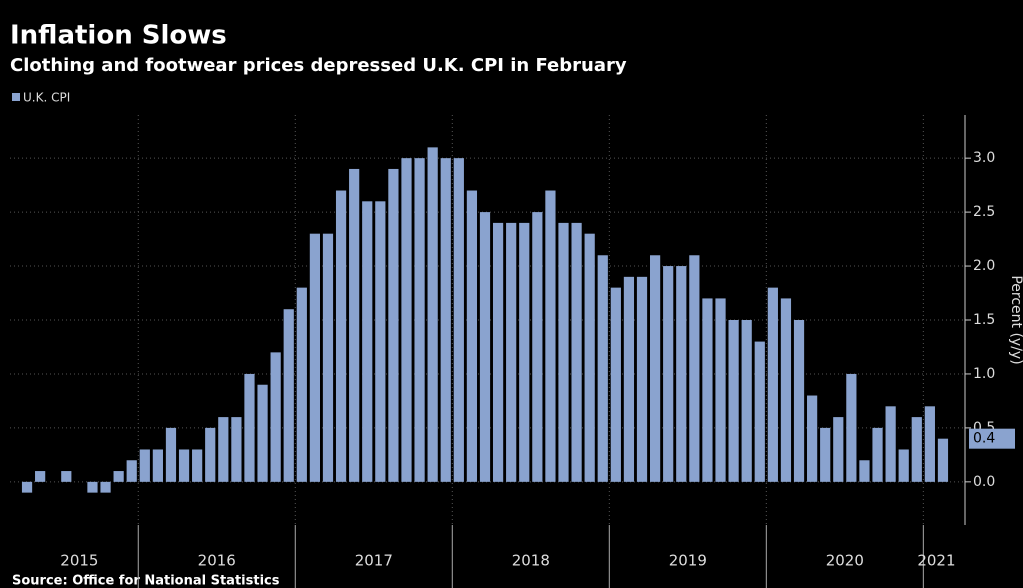 Image resolution: width=1023 pixels, height=588 pixels. I want to click on source: Source: Office for National Statistics, so click(146, 581).